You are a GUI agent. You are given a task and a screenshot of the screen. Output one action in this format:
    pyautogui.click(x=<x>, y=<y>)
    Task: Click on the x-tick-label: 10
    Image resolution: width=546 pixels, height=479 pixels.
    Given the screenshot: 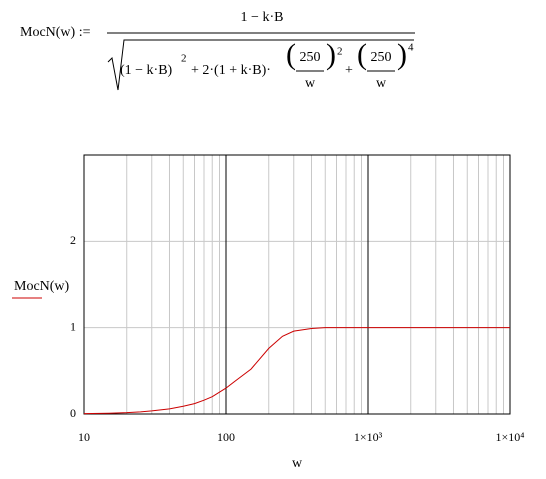 What is the action you would take?
    pyautogui.click(x=84, y=437)
    